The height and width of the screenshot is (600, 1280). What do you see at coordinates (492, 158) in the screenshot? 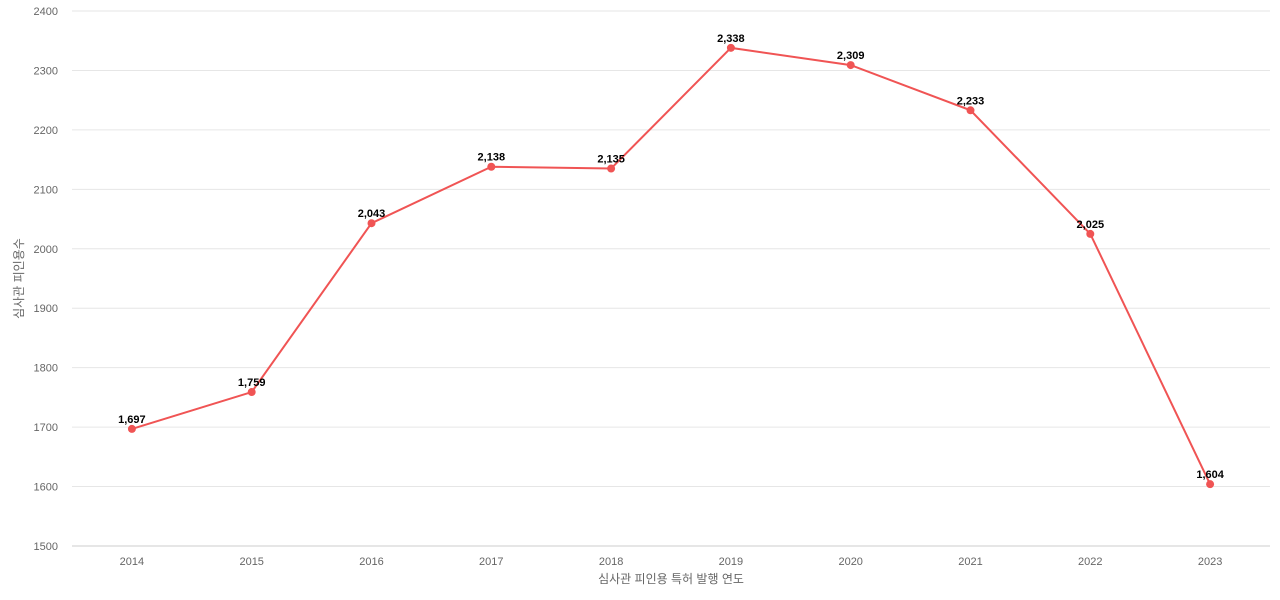
I see `data-label: 2,138` at bounding box center [492, 158].